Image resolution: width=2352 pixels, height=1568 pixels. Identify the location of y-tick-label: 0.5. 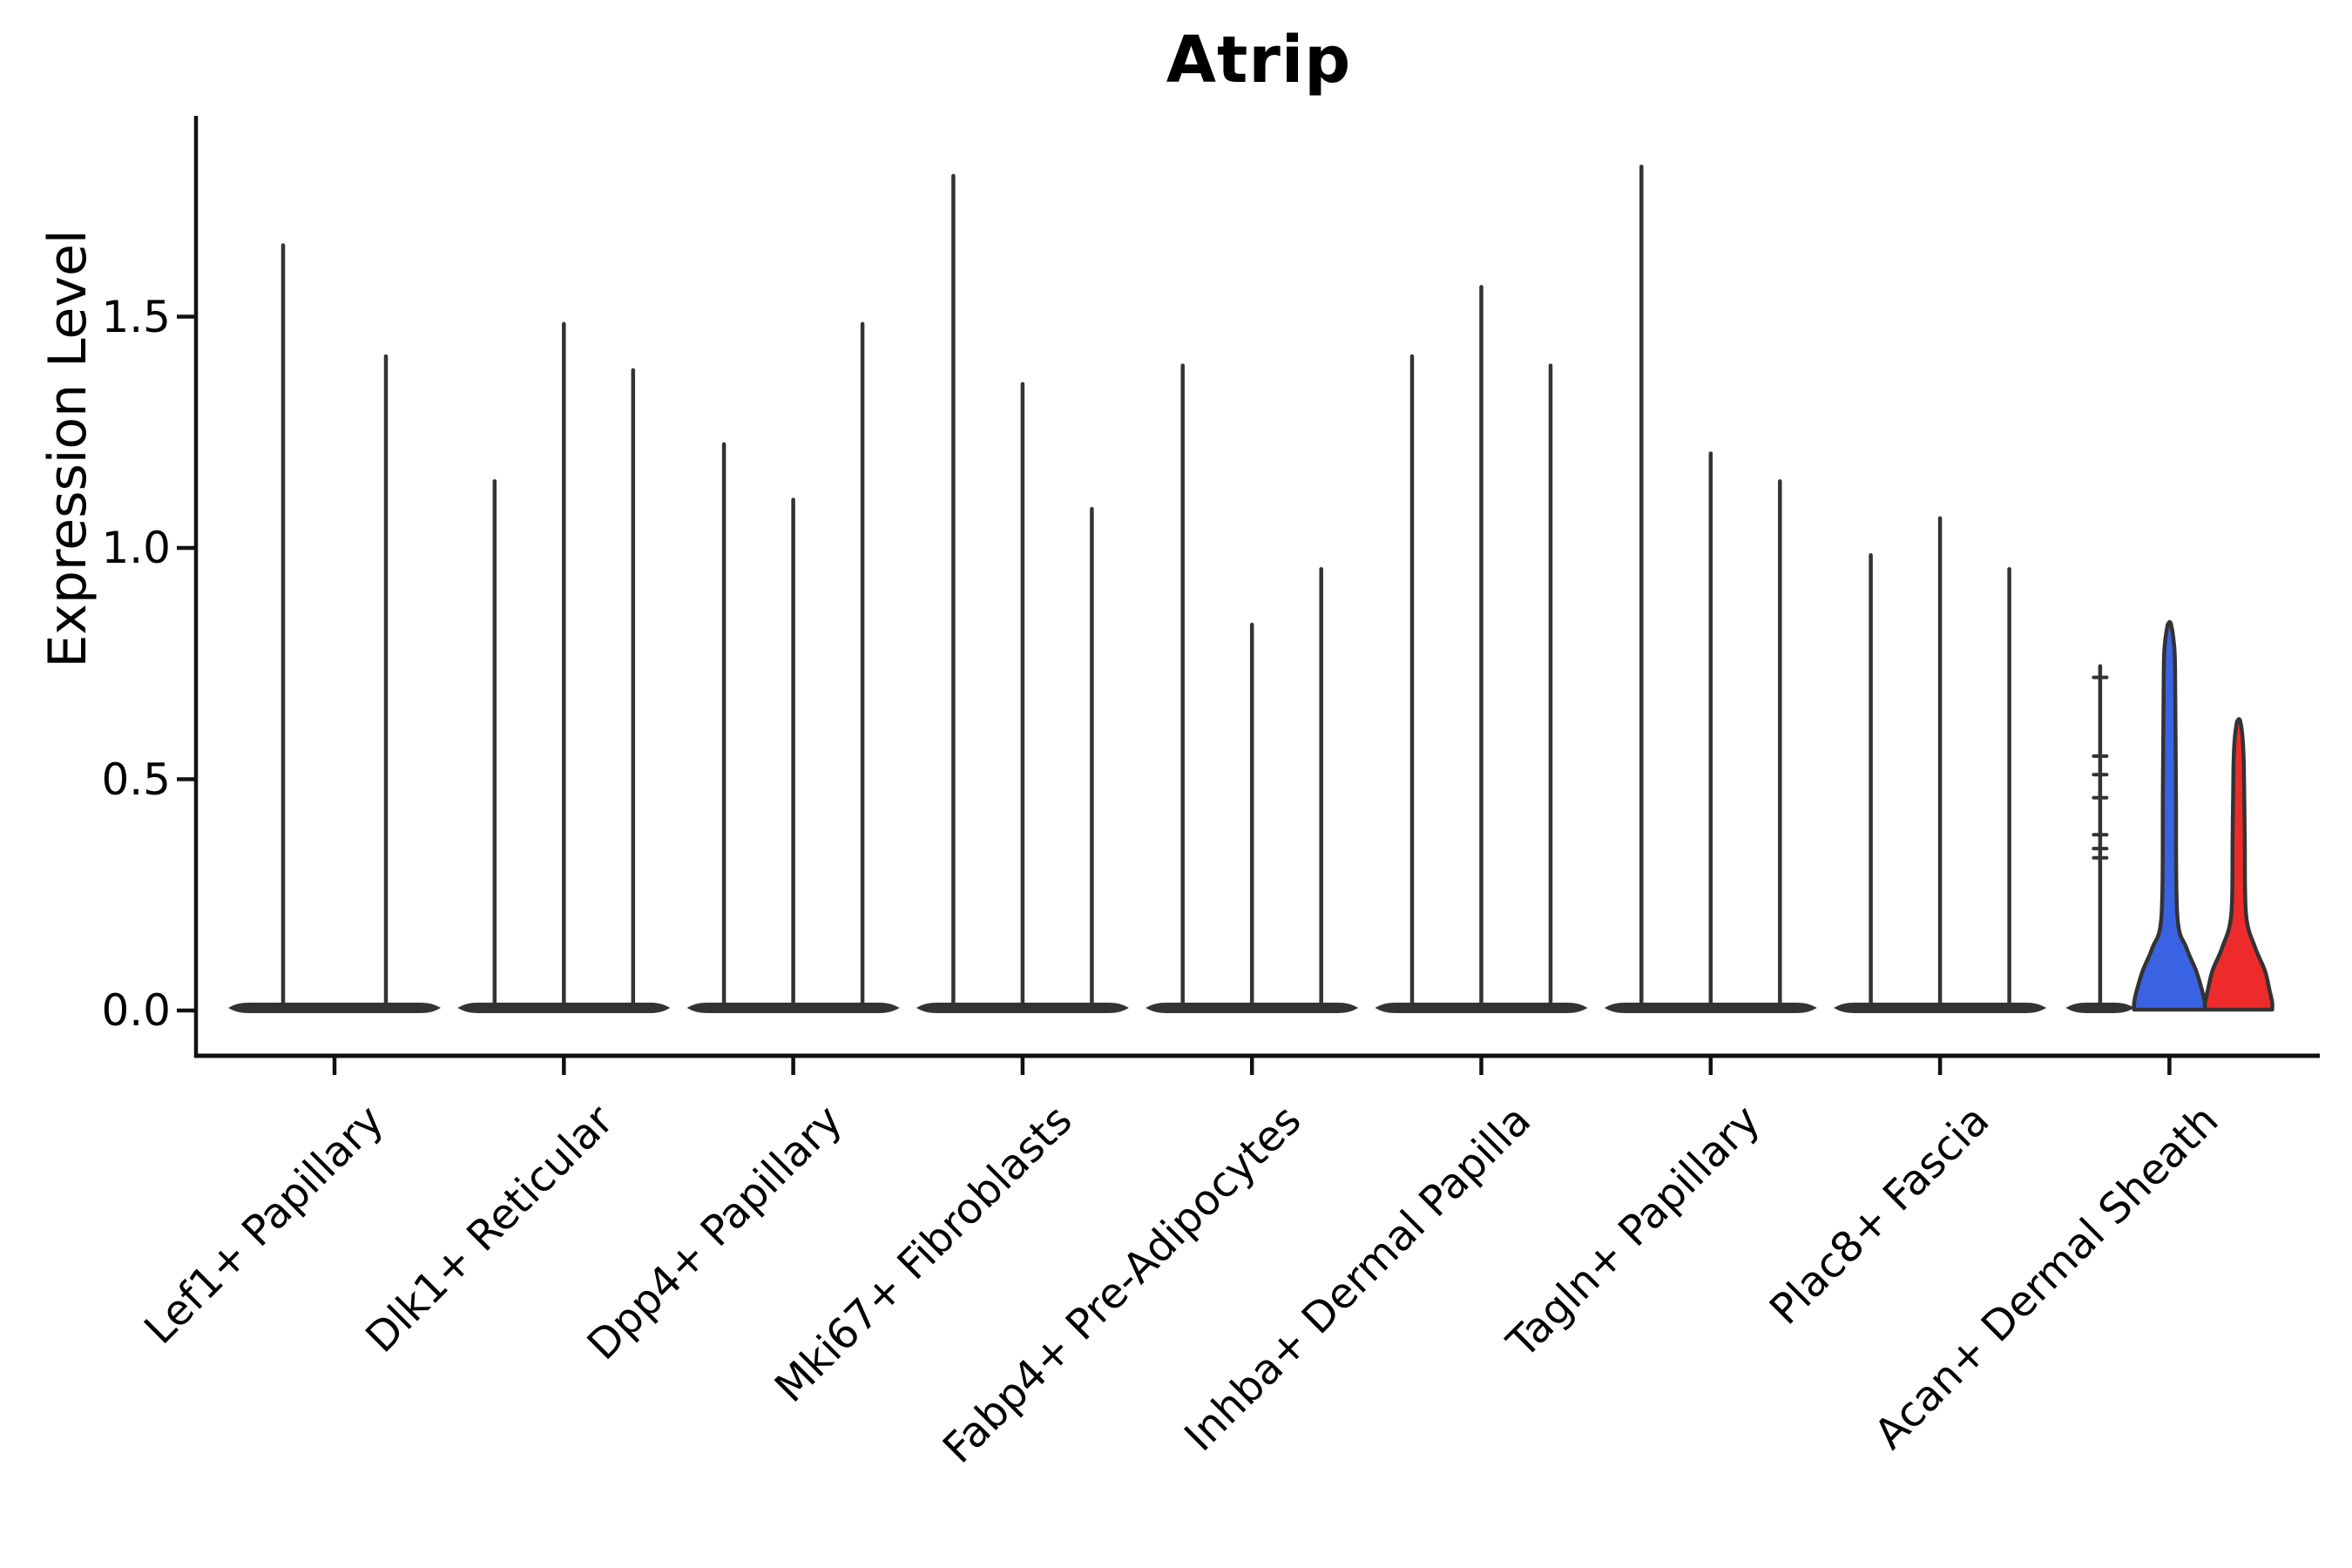
(136, 780).